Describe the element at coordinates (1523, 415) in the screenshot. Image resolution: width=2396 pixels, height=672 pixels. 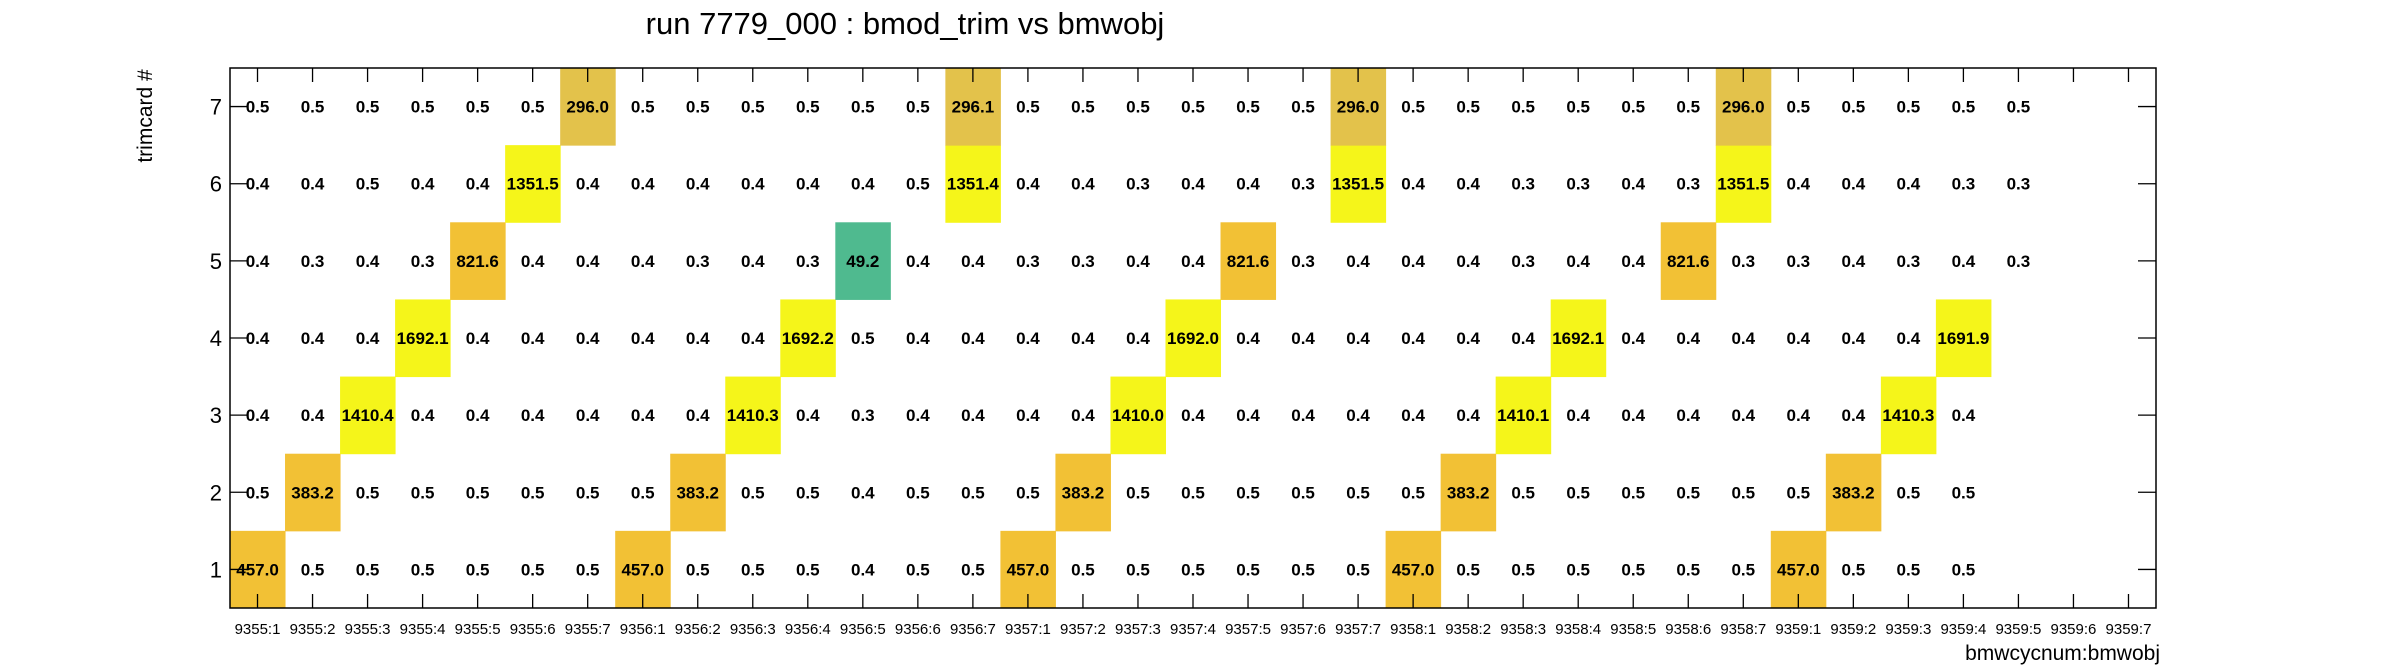
I see `cell-value-label: 1410.1` at that location.